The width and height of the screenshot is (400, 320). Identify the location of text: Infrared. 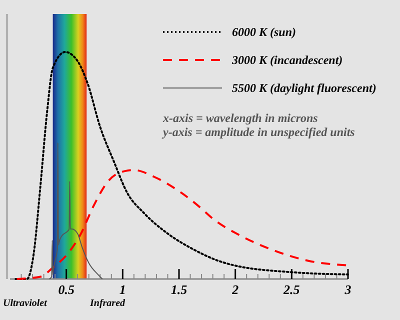
(107, 303).